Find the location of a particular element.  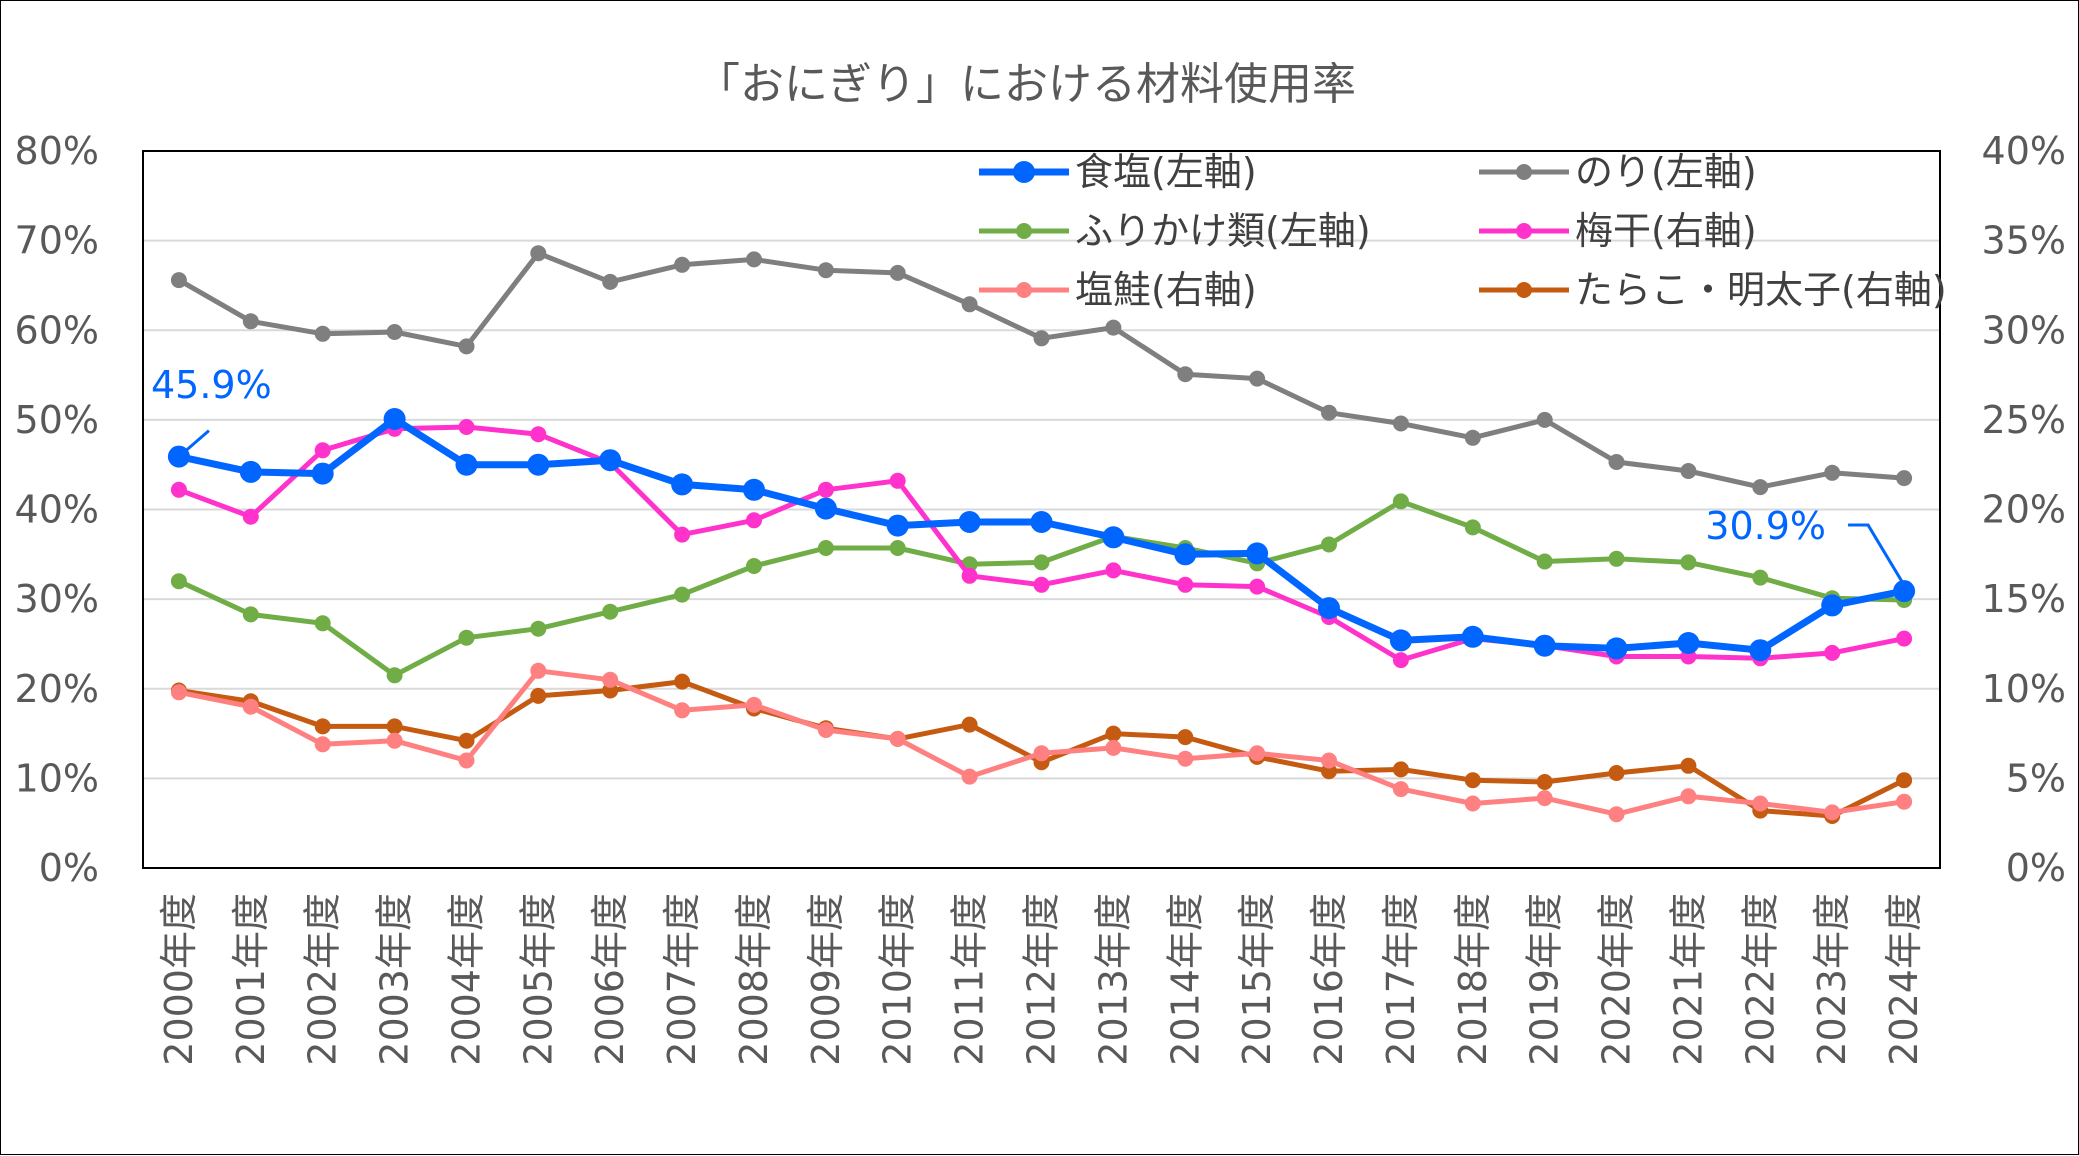

left-tick-label: 50% is located at coordinates (57, 420).